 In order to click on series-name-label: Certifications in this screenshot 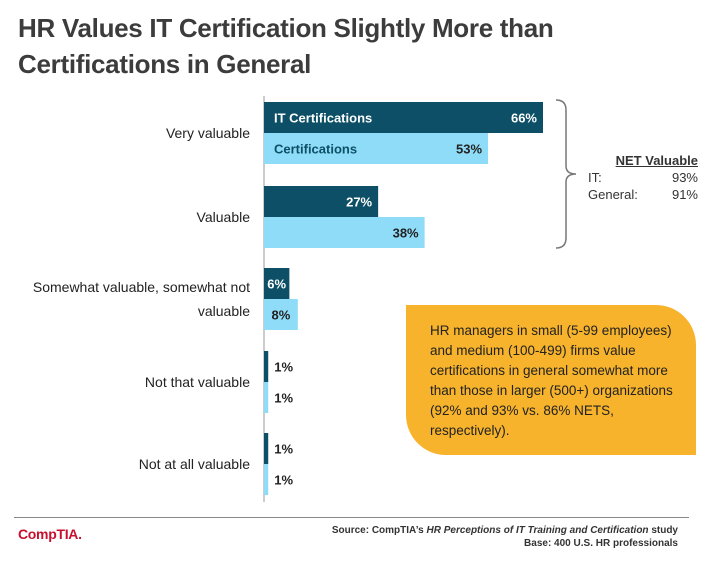, I will do `click(315, 149)`.